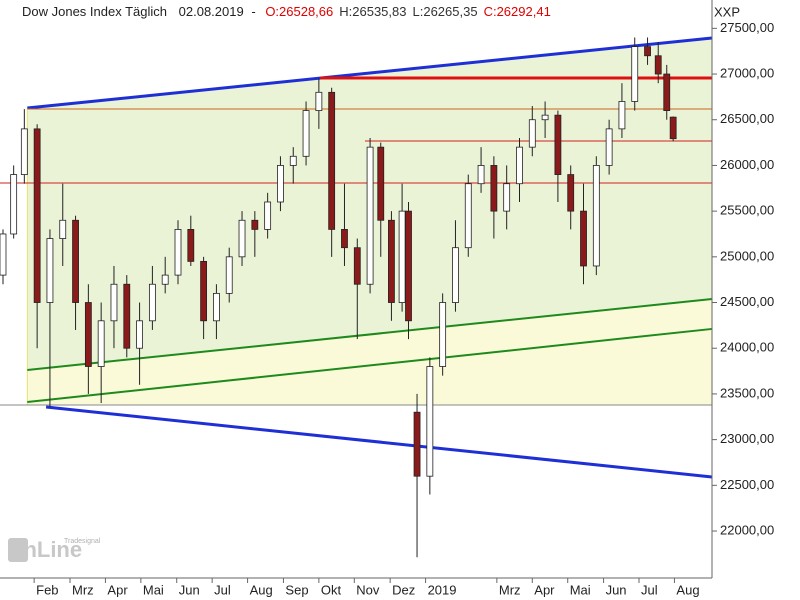  What do you see at coordinates (747, 255) in the screenshot?
I see `y-tick-label: 25000,00` at bounding box center [747, 255].